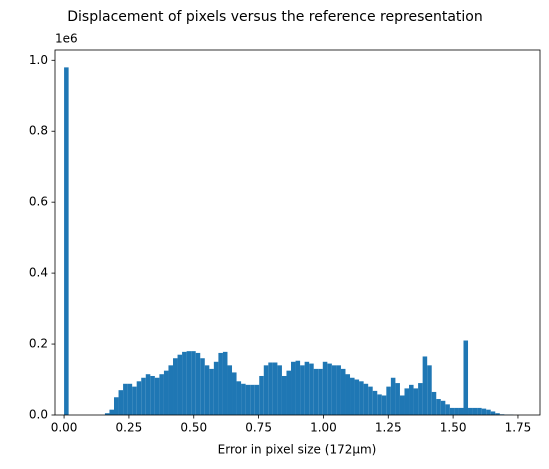 This screenshot has width=549, height=469. What do you see at coordinates (258, 428) in the screenshot?
I see `x-tick-label: 0.75` at bounding box center [258, 428].